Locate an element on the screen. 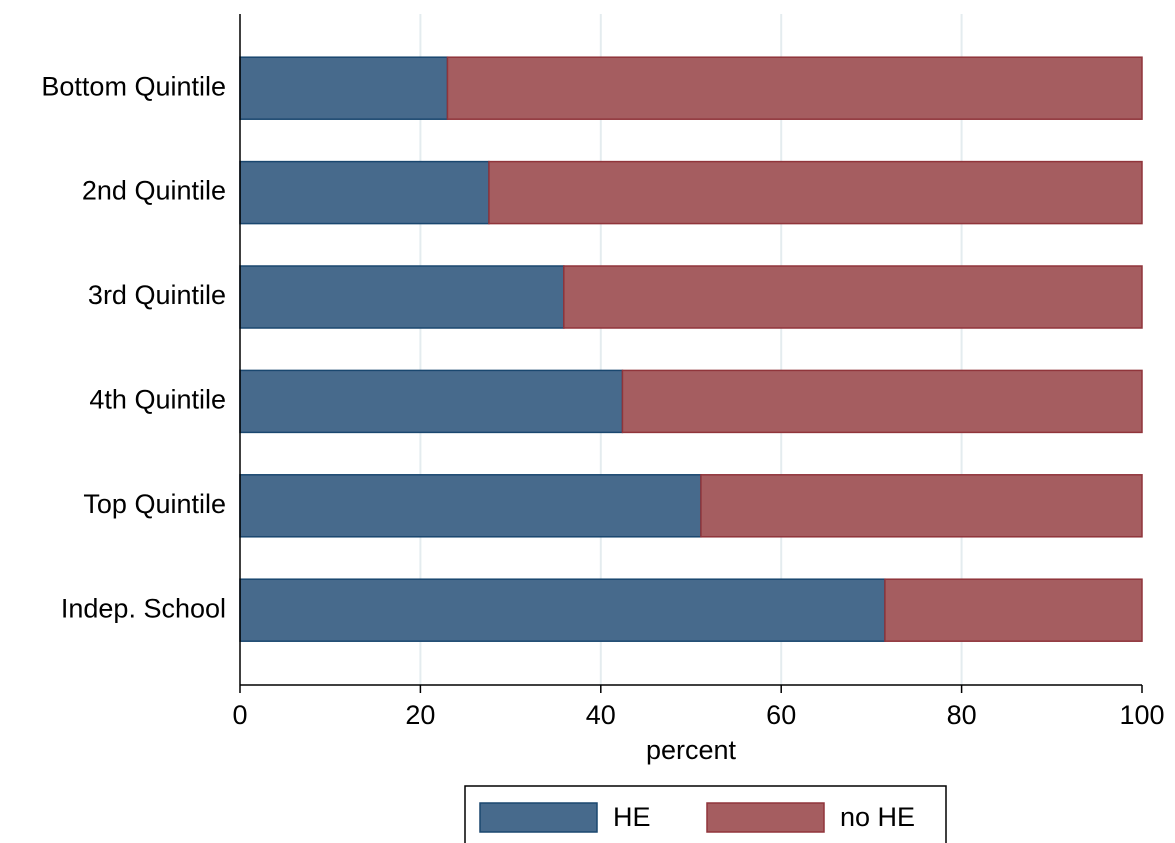 Image resolution: width=1175 pixels, height=843 pixels. x-tick-label: 20 is located at coordinates (420, 715).